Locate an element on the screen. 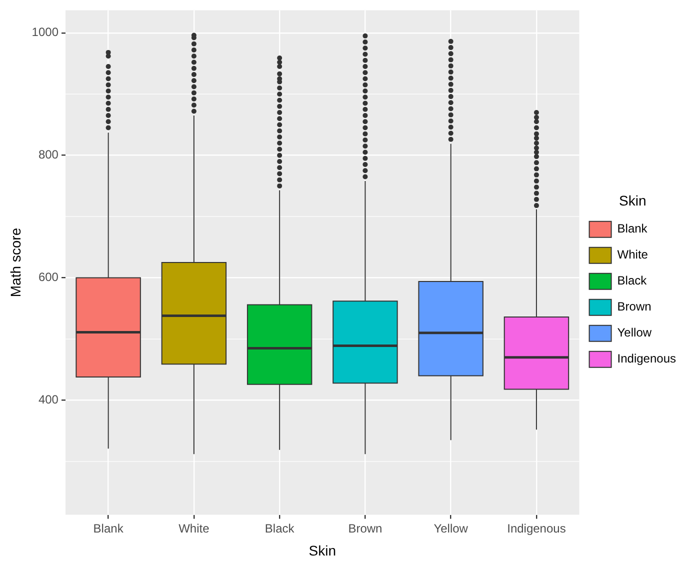 The image size is (696, 568). y-tick-label: 800 is located at coordinates (48, 155).